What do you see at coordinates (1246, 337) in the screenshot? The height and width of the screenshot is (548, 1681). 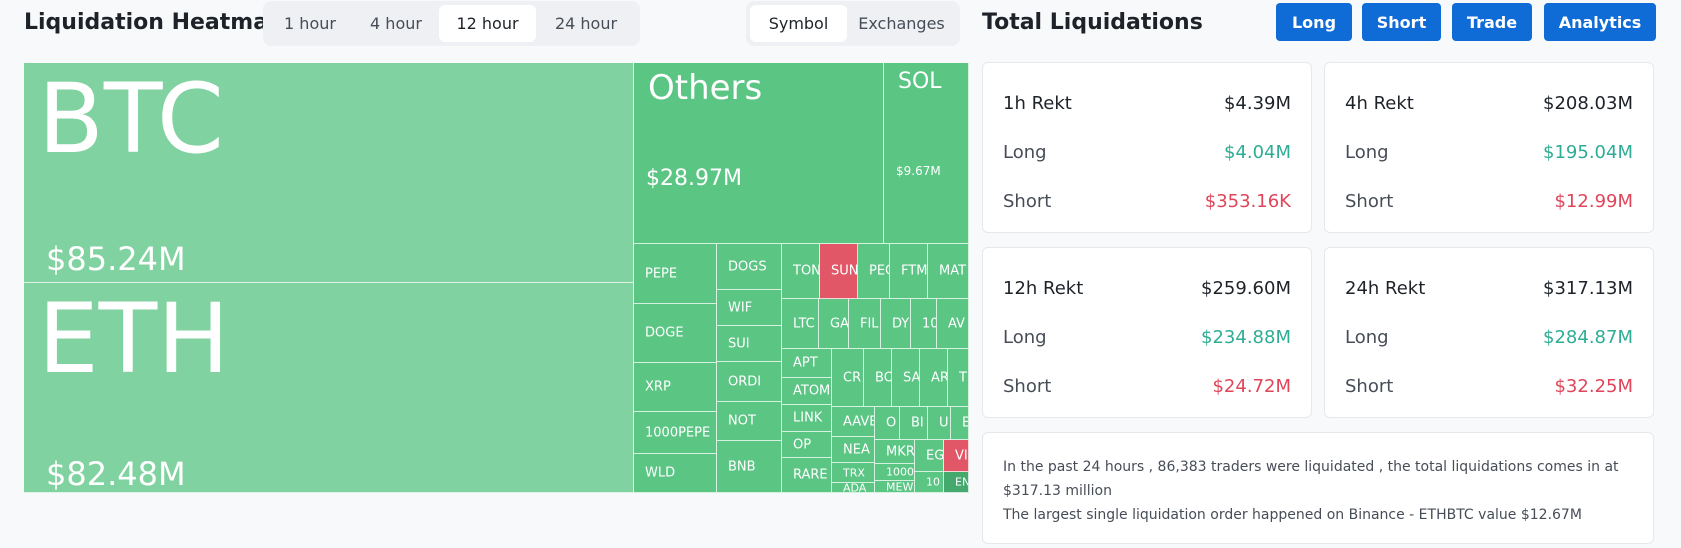 I see `long-value: $234.88M` at bounding box center [1246, 337].